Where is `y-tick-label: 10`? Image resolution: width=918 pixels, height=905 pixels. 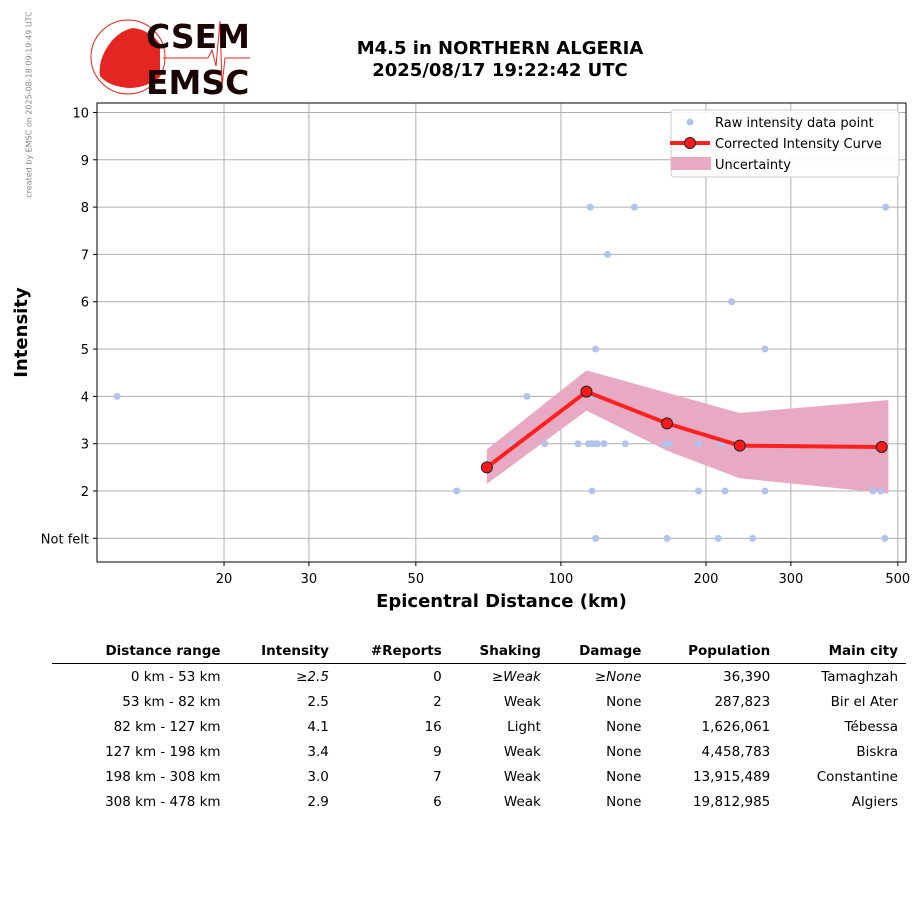 y-tick-label: 10 is located at coordinates (80, 113).